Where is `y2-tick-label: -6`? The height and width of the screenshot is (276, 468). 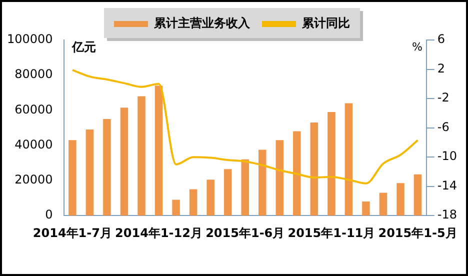
y2-tick-label: -6 is located at coordinates (443, 127).